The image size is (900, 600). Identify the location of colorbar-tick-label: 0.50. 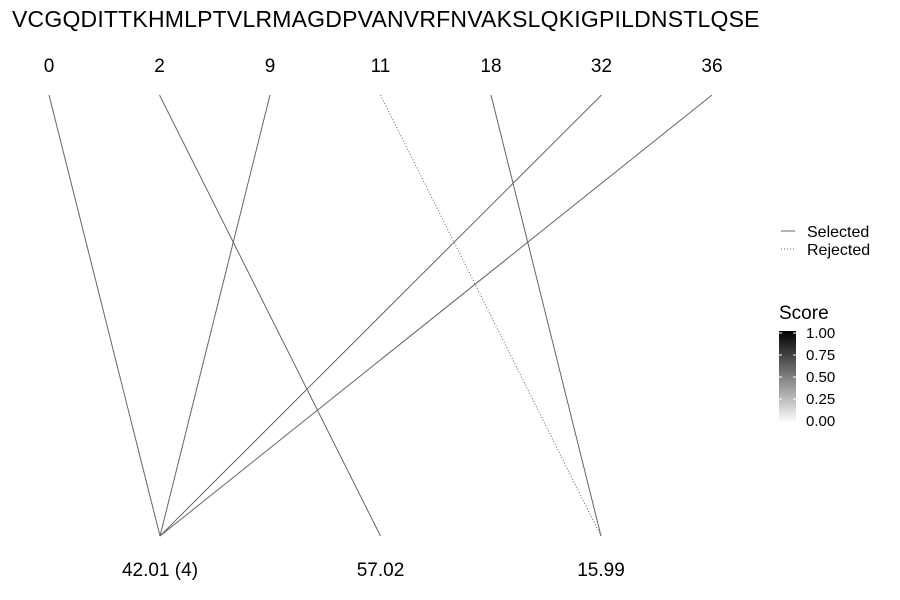
(820, 377).